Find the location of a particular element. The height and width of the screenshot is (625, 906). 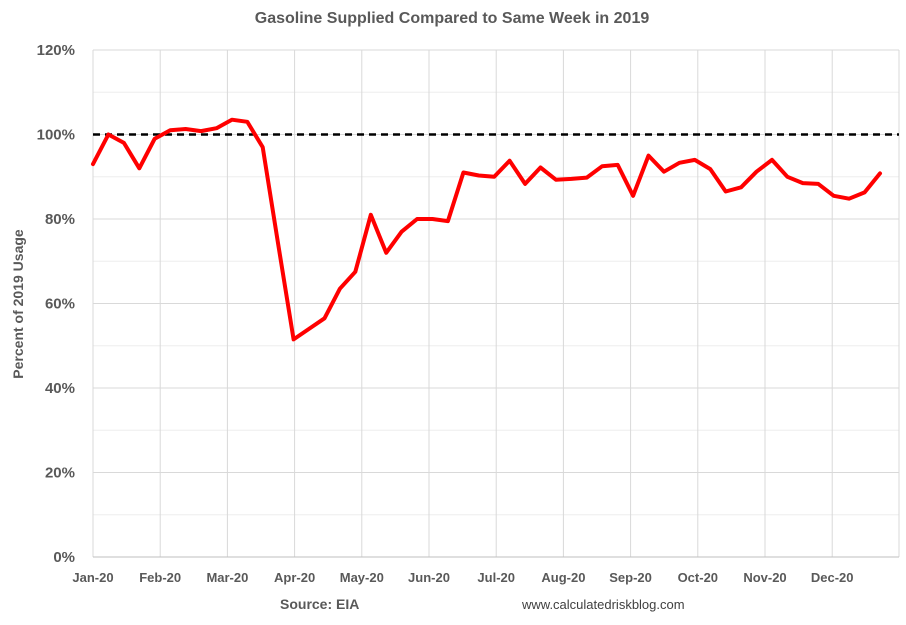

y-axis: 0% 20% 40% 60% 80% 100% 120% is located at coordinates (56, 304).